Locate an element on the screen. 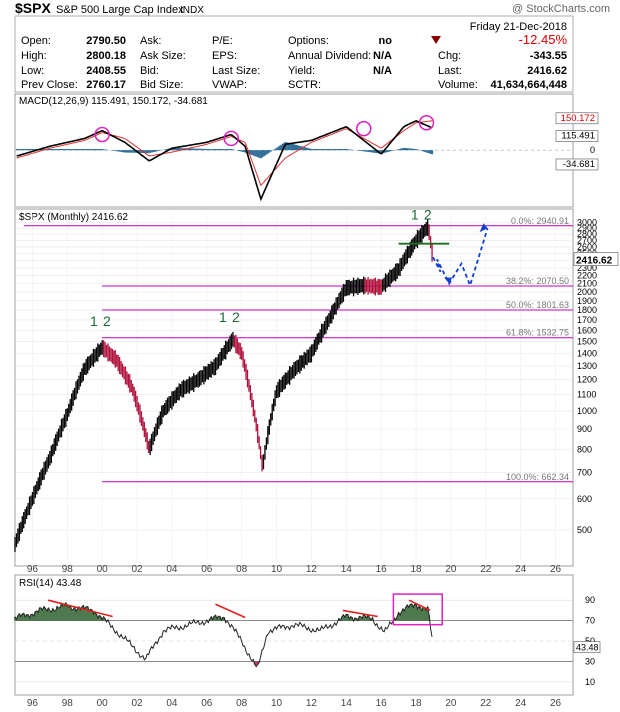 This screenshot has height=712, width=620. down-arrow-icon is located at coordinates (436, 40).